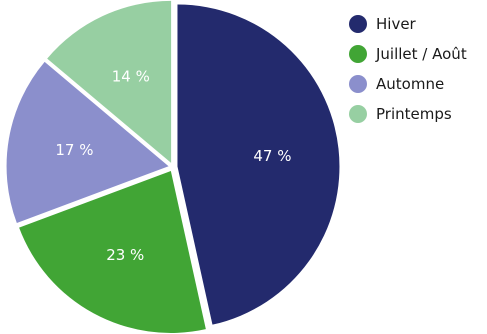 The width and height of the screenshot is (487, 334). I want to click on legend-item-juillet-aout: Juillet / Août, so click(408, 54).